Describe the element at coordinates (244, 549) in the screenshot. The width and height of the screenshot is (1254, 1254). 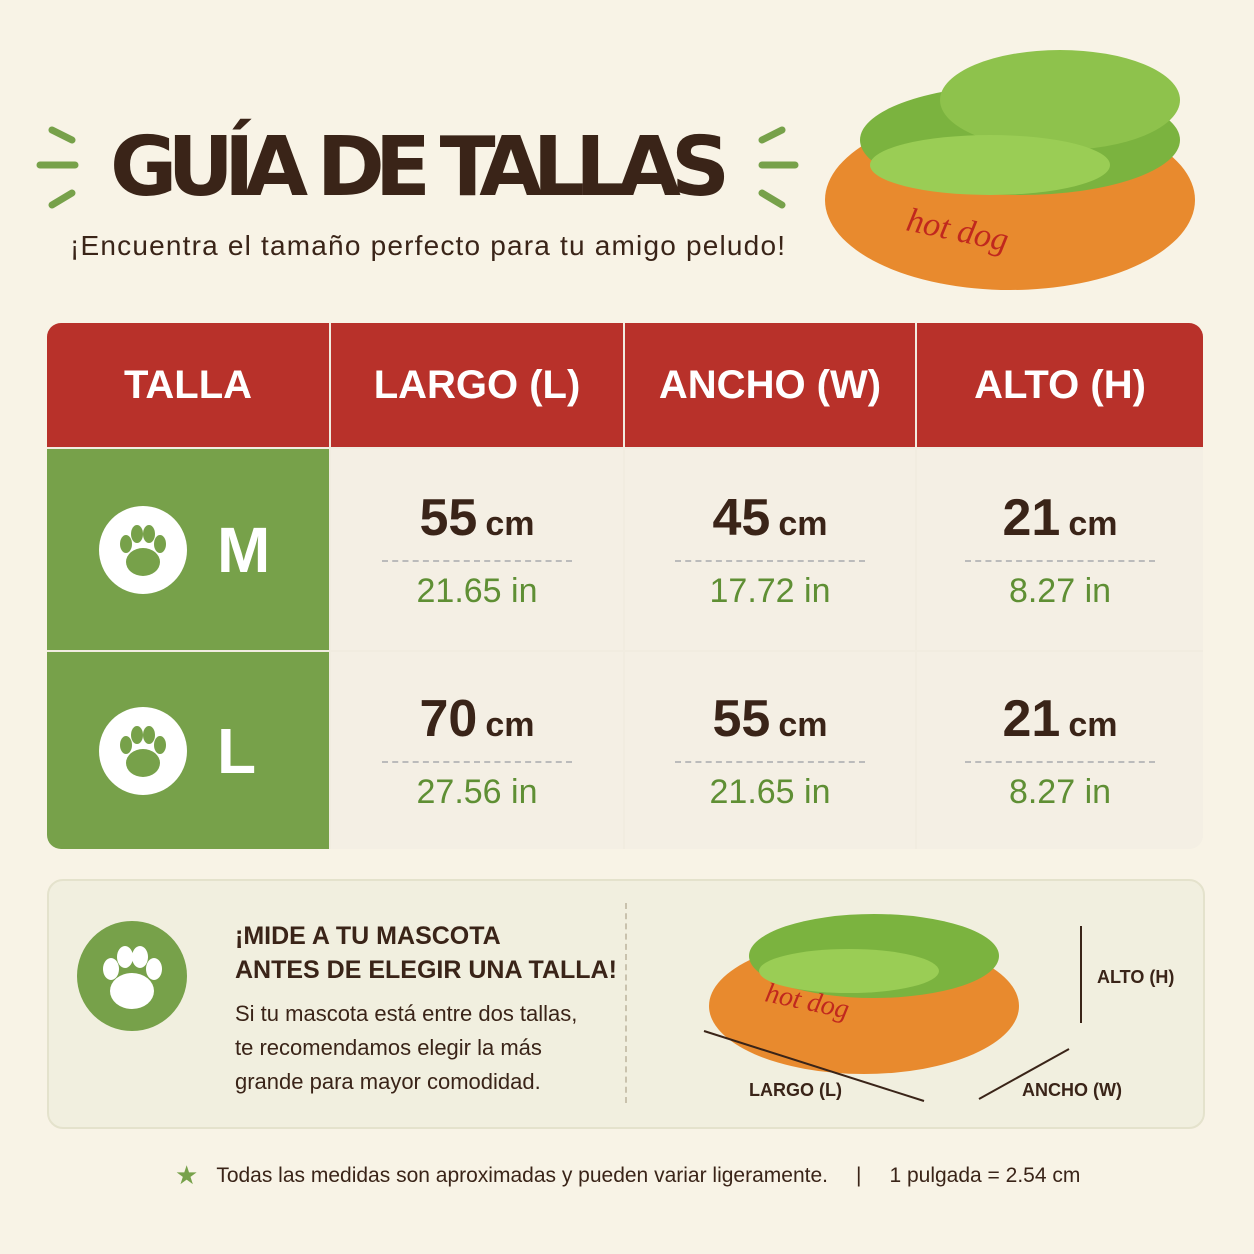
I see `size-label: M` at that location.